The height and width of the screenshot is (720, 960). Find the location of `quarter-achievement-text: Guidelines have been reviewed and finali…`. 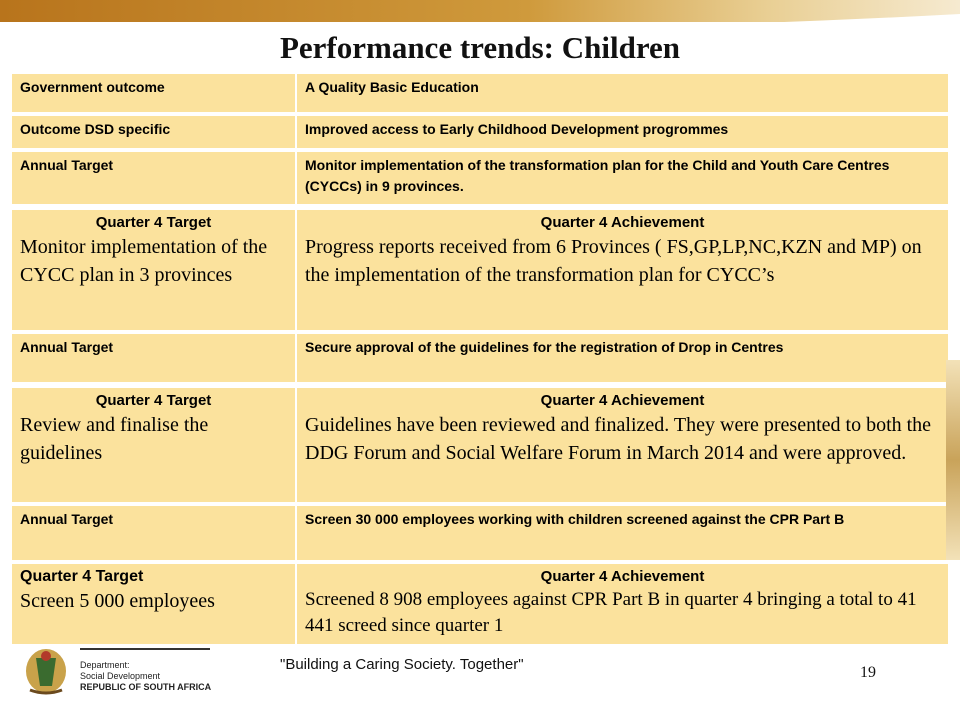

quarter-achievement-text: Guidelines have been reviewed and finali… is located at coordinates (618, 439).